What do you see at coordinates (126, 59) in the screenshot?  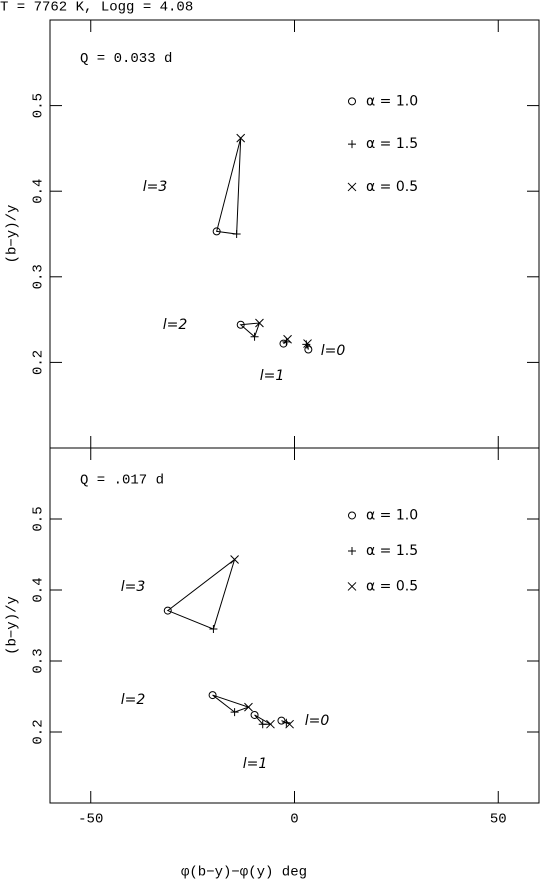 I see `annotation: Q = 0.033 d` at bounding box center [126, 59].